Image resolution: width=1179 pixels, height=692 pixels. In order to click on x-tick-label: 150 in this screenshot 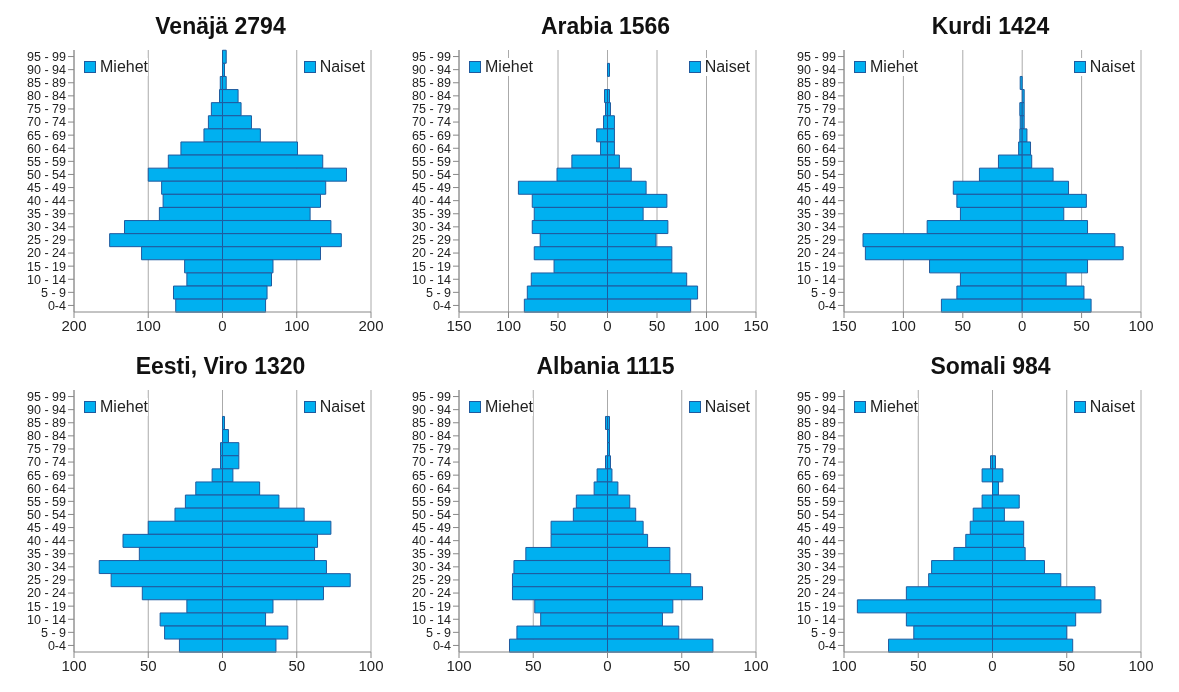, I will do `click(844, 325)`.